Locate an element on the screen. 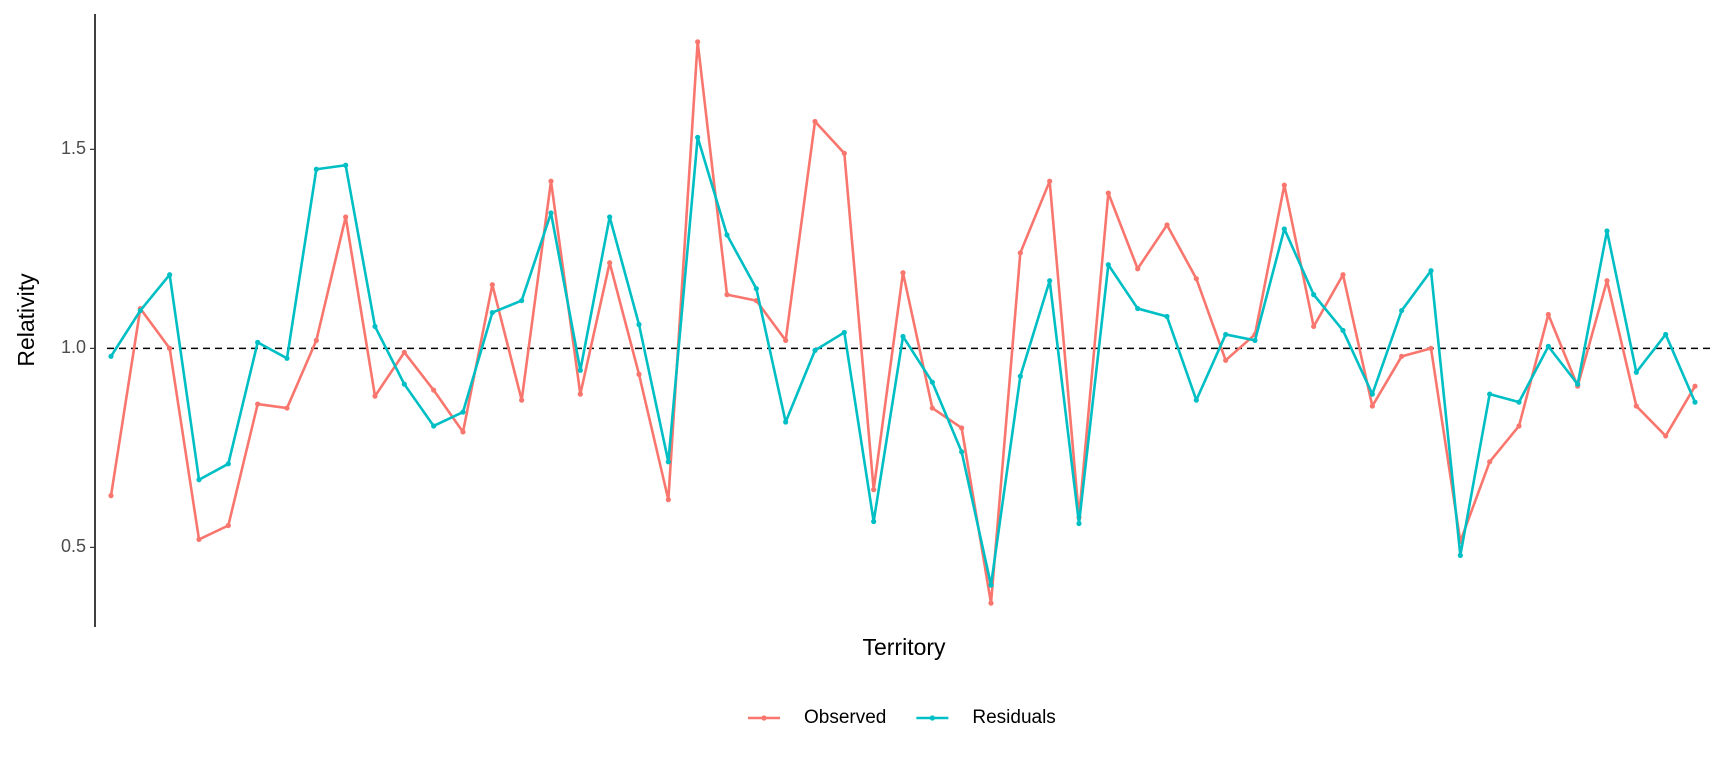 Image resolution: width=1728 pixels, height=768 pixels. y-tick-label: 0.5 is located at coordinates (73, 546).